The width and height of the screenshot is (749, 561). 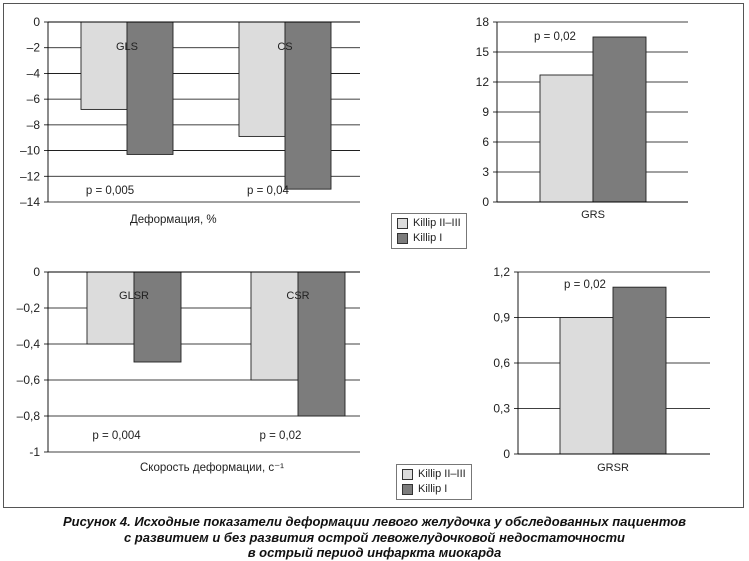 What do you see at coordinates (485, 172) in the screenshot?
I see `y-tick-label: 3` at bounding box center [485, 172].